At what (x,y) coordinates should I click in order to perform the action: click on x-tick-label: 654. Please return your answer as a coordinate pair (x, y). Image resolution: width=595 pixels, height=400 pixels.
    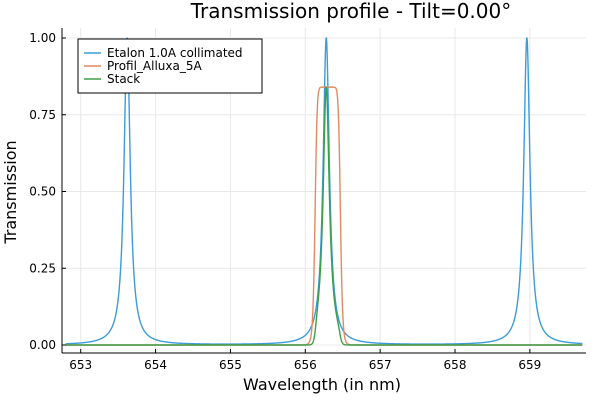
    Looking at the image, I should click on (155, 365).